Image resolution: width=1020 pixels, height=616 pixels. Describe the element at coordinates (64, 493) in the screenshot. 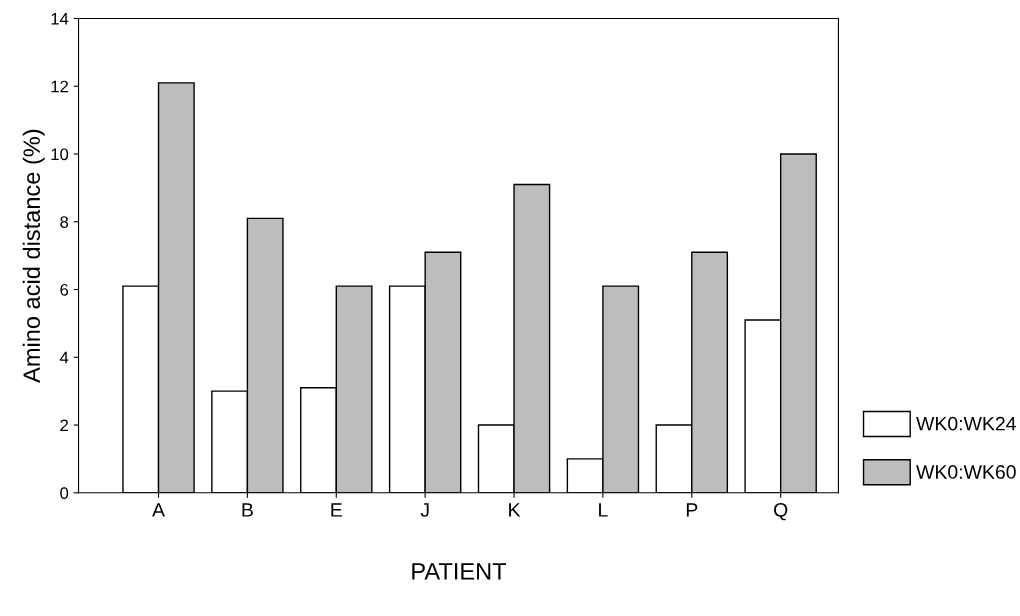

I see `y-tick-label: 0` at that location.